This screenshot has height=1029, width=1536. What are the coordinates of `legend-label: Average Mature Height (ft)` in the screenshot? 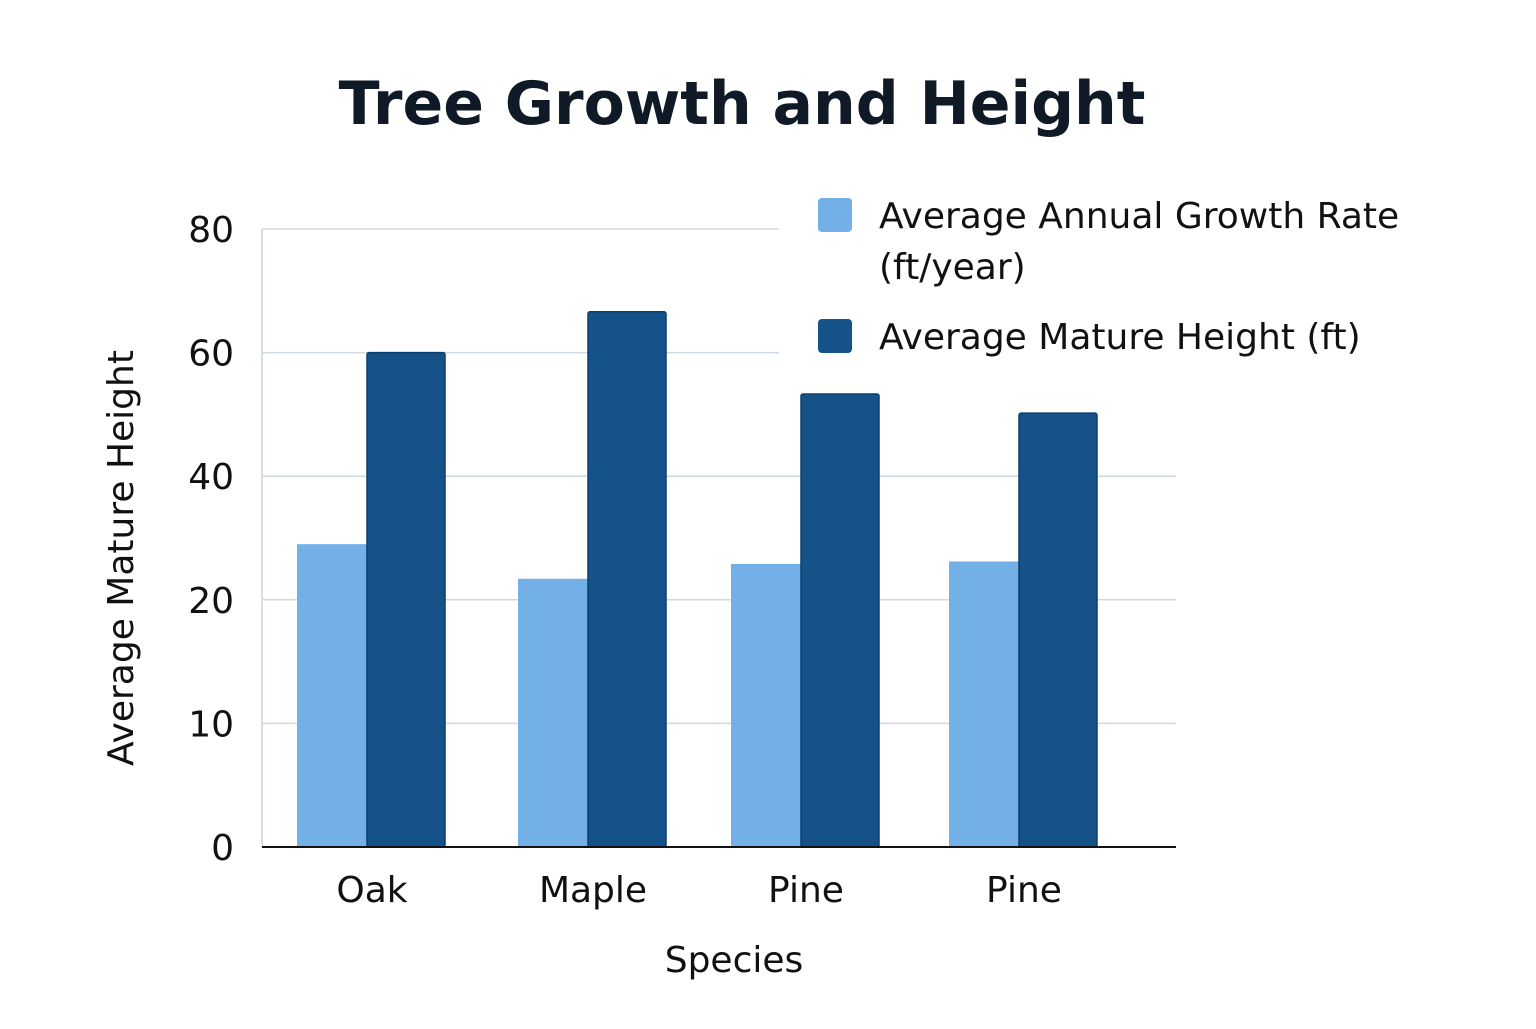 It's located at (1120, 337).